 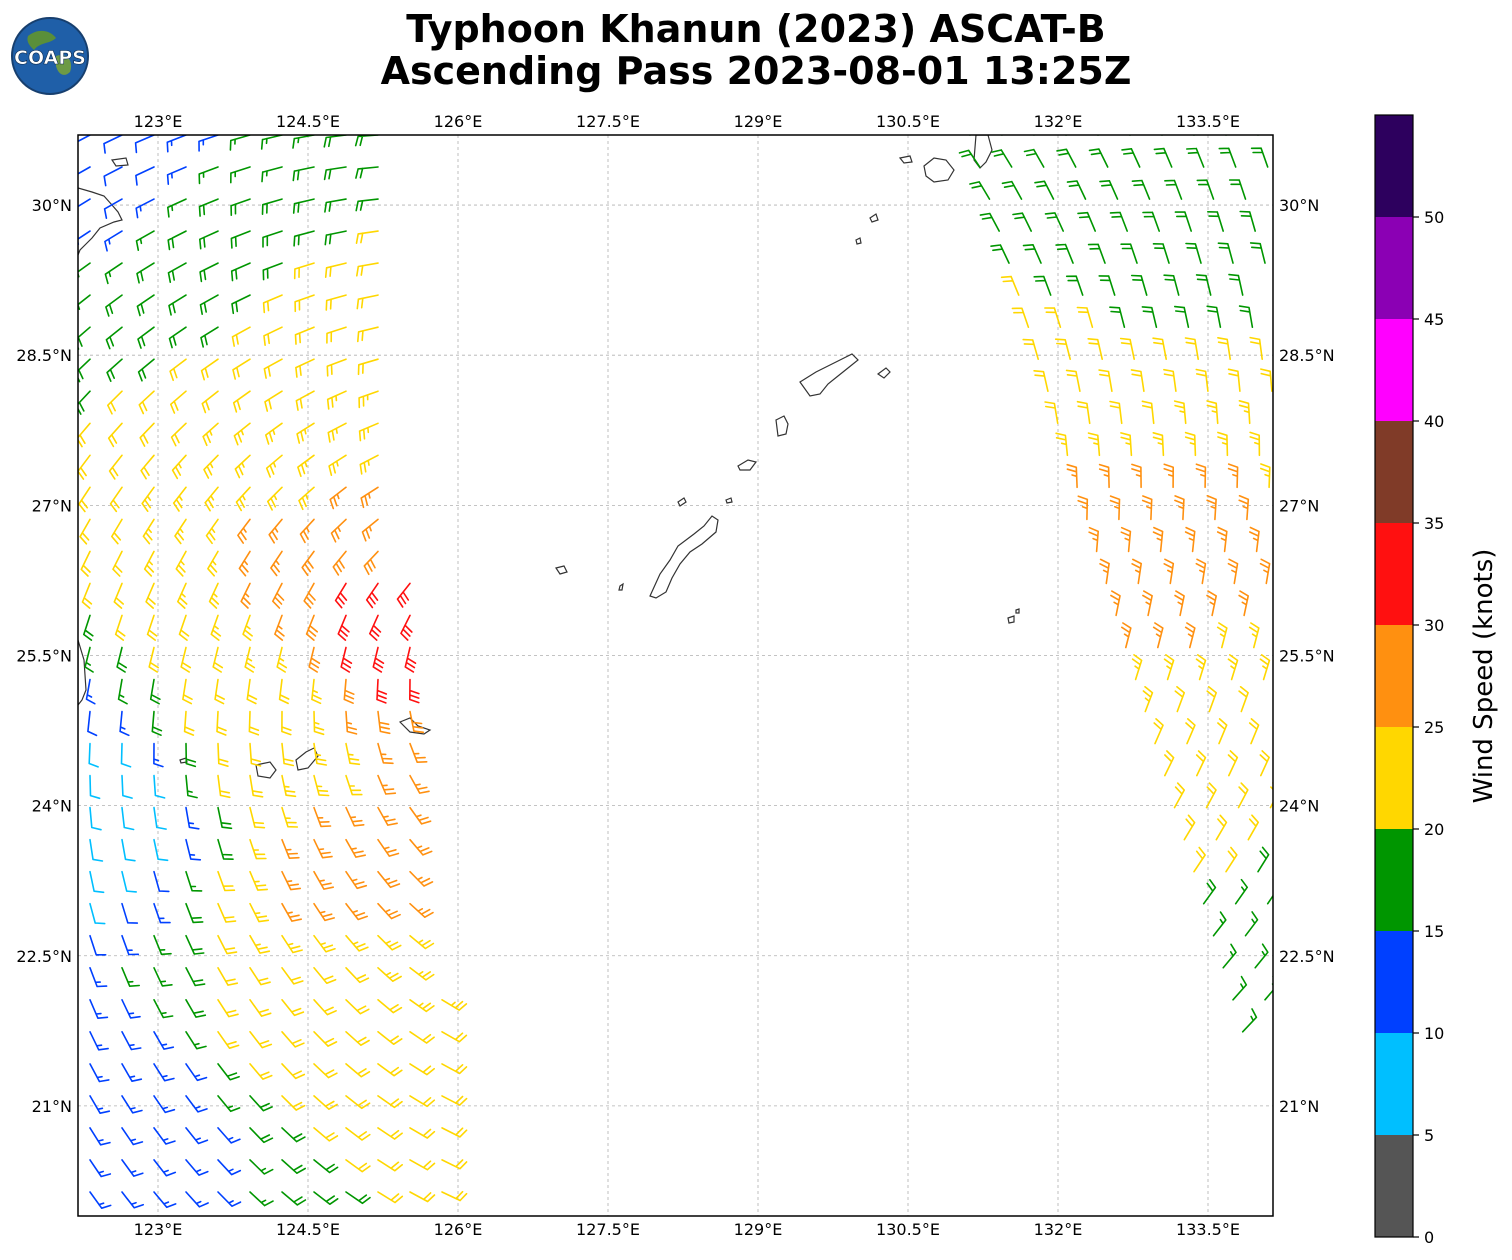 What do you see at coordinates (1434, 625) in the screenshot?
I see `colorbar-tick-6: 30` at bounding box center [1434, 625].